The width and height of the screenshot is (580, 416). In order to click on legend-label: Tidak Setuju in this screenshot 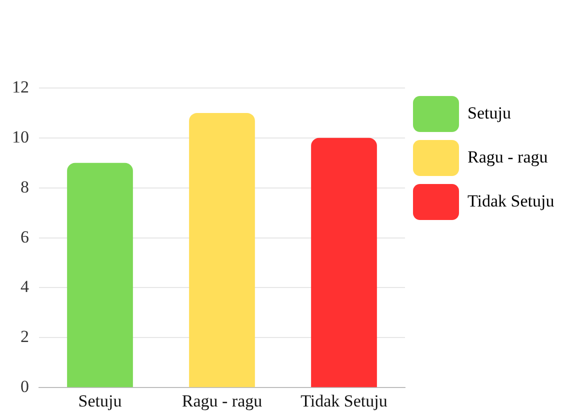, I will do `click(511, 200)`.